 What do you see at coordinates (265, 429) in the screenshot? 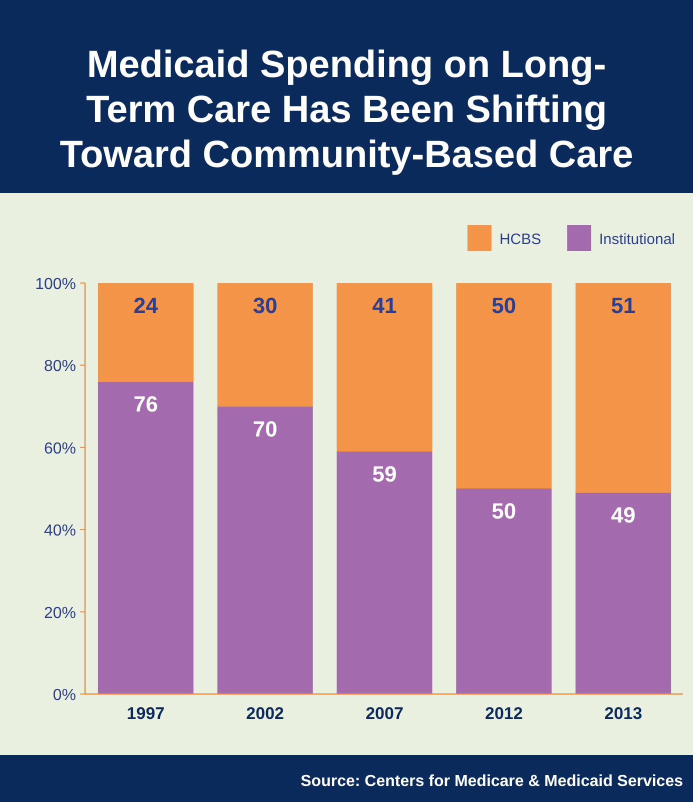
I see `data-label: 70` at bounding box center [265, 429].